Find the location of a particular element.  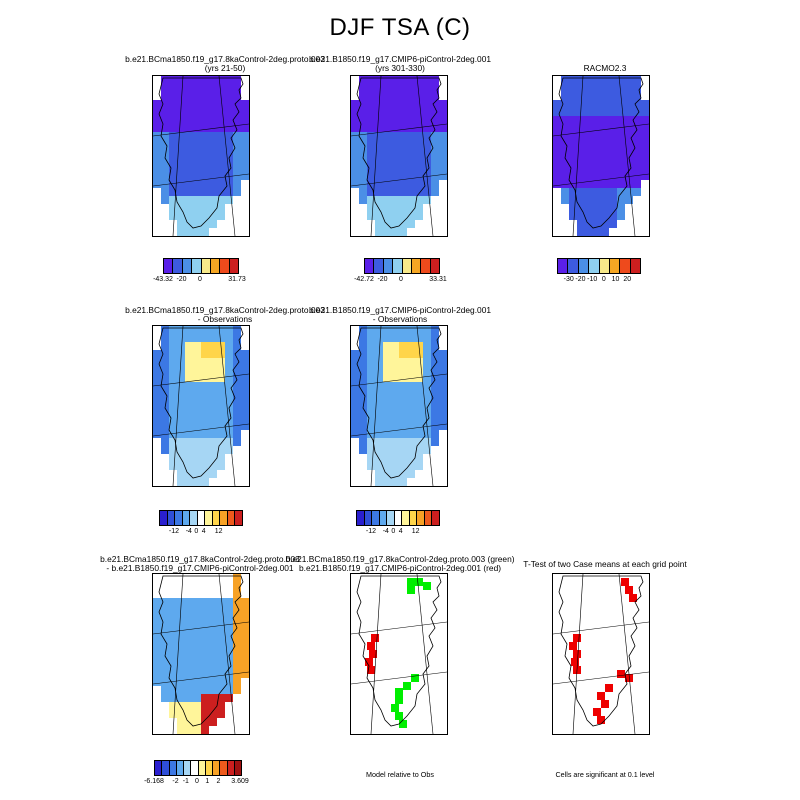

cb2-tick-label: 0 is located at coordinates (401, 279).